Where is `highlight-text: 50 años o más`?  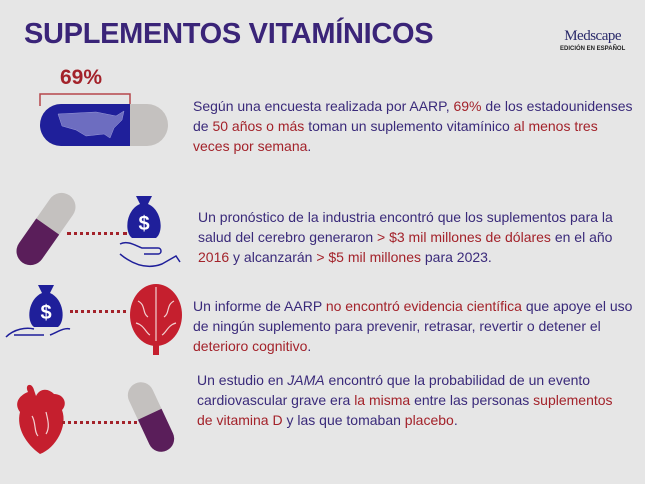
highlight-text: 50 años o más is located at coordinates (258, 126).